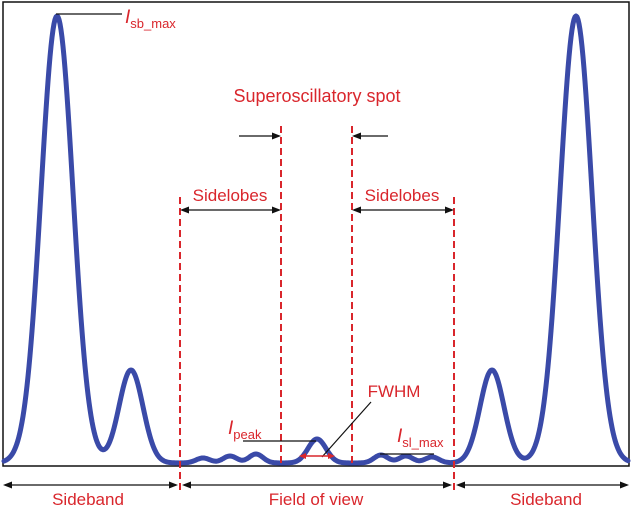  I want to click on isl-max-label: Isl_max, so click(420, 438).